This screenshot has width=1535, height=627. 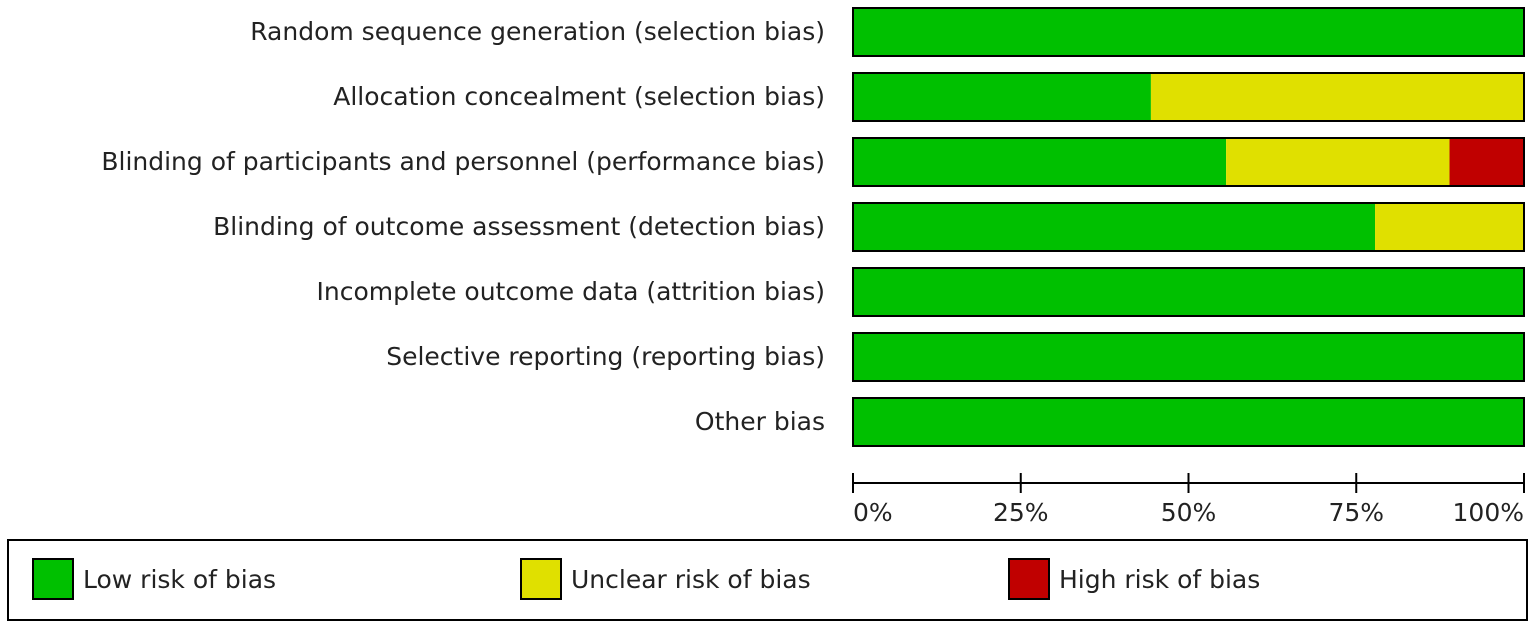 I want to click on category-label: Other bias, so click(x=760, y=421).